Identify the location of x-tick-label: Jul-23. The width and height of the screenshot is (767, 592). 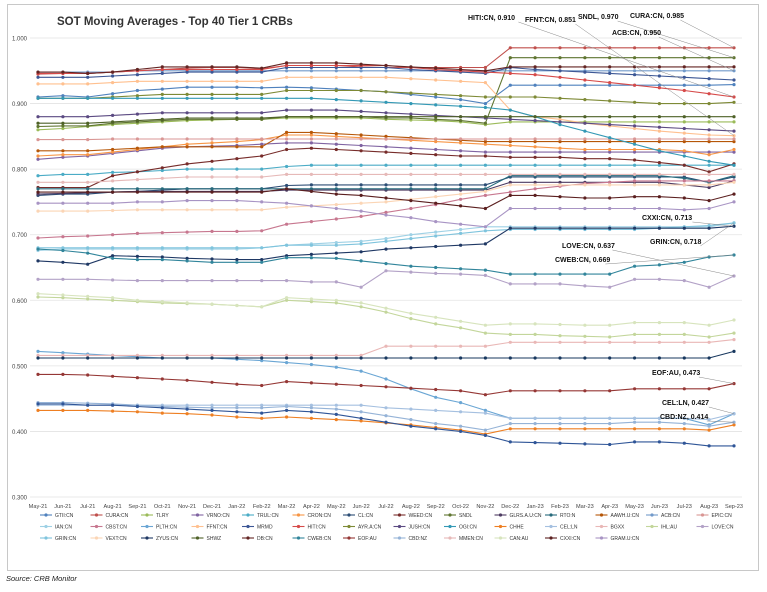
(684, 507).